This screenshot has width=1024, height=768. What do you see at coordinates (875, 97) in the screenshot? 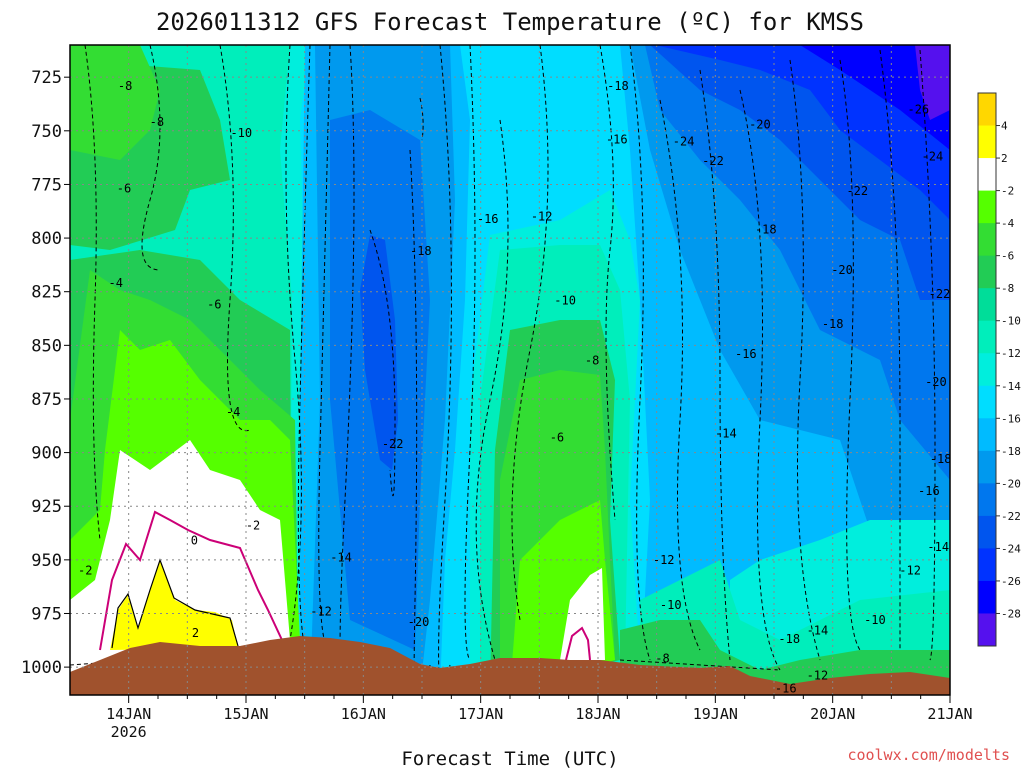
I see `band-m26-far` at bounding box center [875, 97].